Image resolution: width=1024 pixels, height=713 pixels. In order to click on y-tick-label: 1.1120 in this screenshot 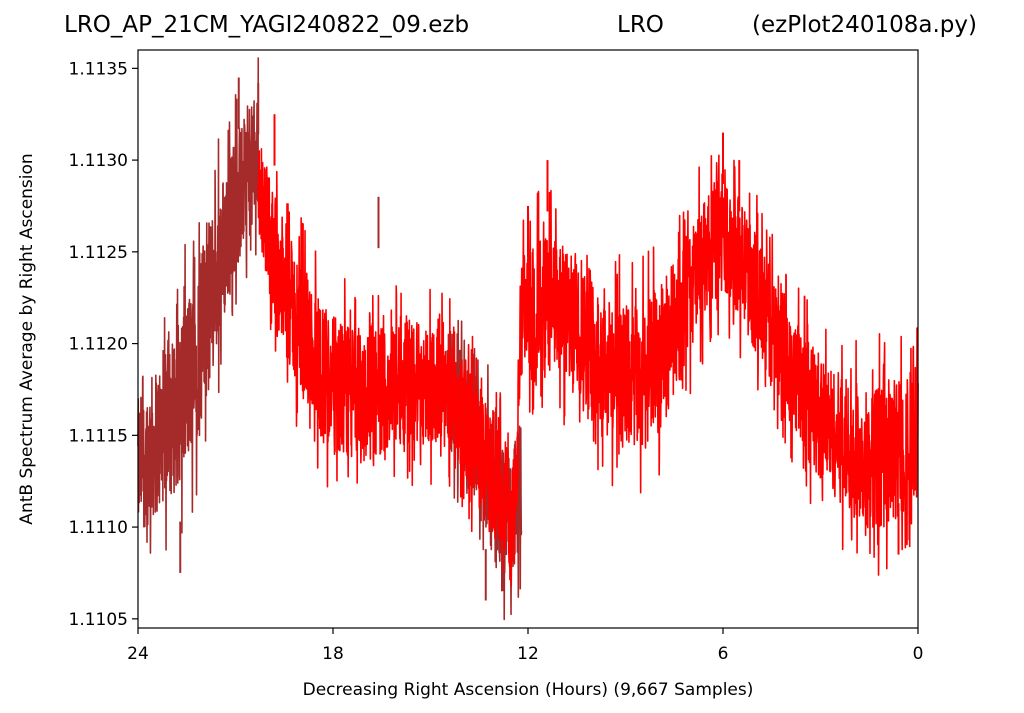, I will do `click(98, 345)`.